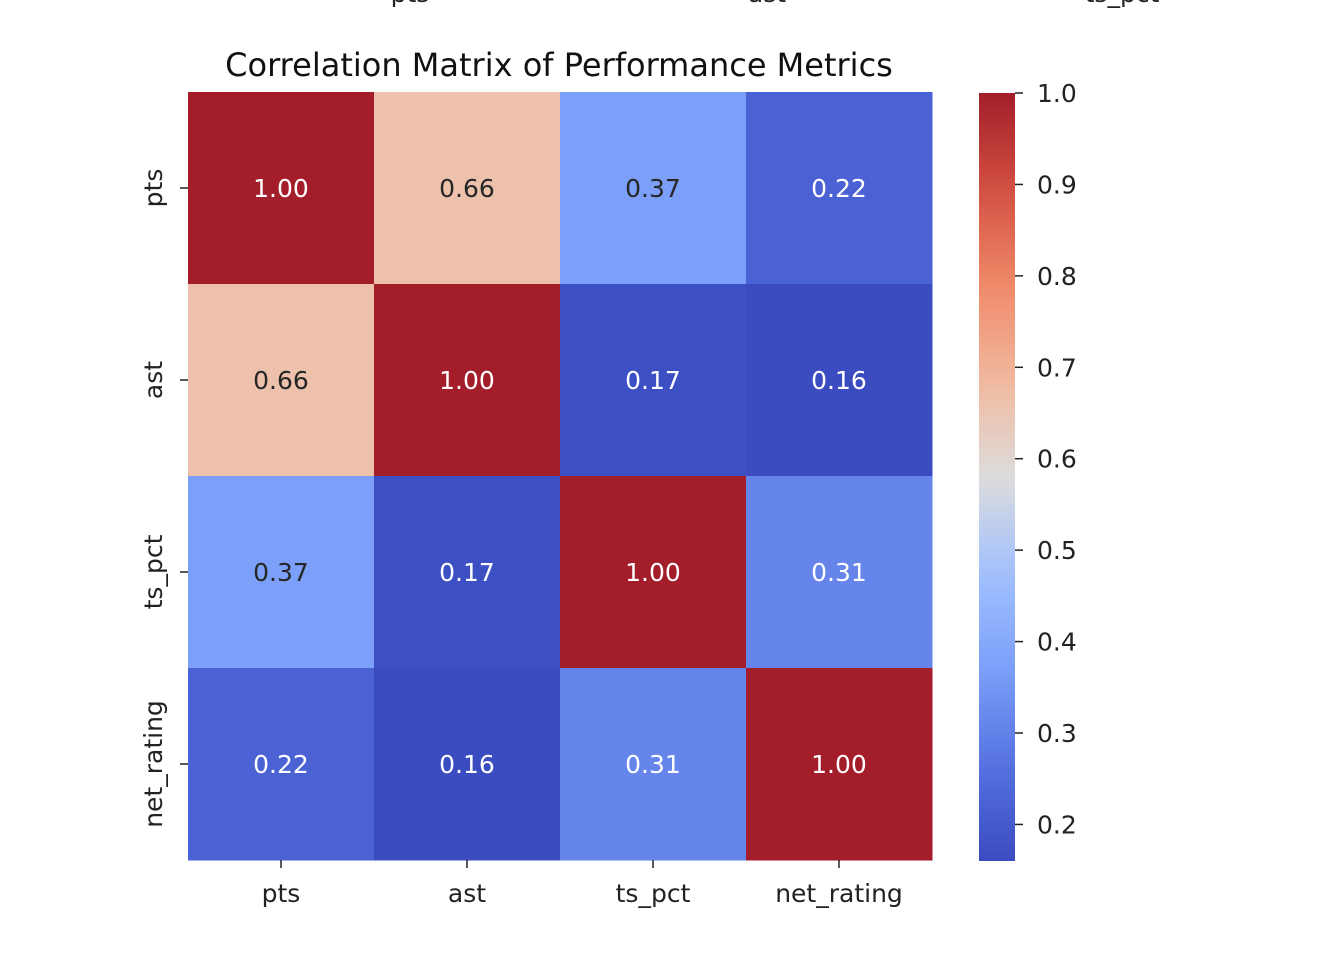 The width and height of the screenshot is (1340, 962). What do you see at coordinates (410, 4) in the screenshot?
I see `clipped-top-label-pts: pts` at bounding box center [410, 4].